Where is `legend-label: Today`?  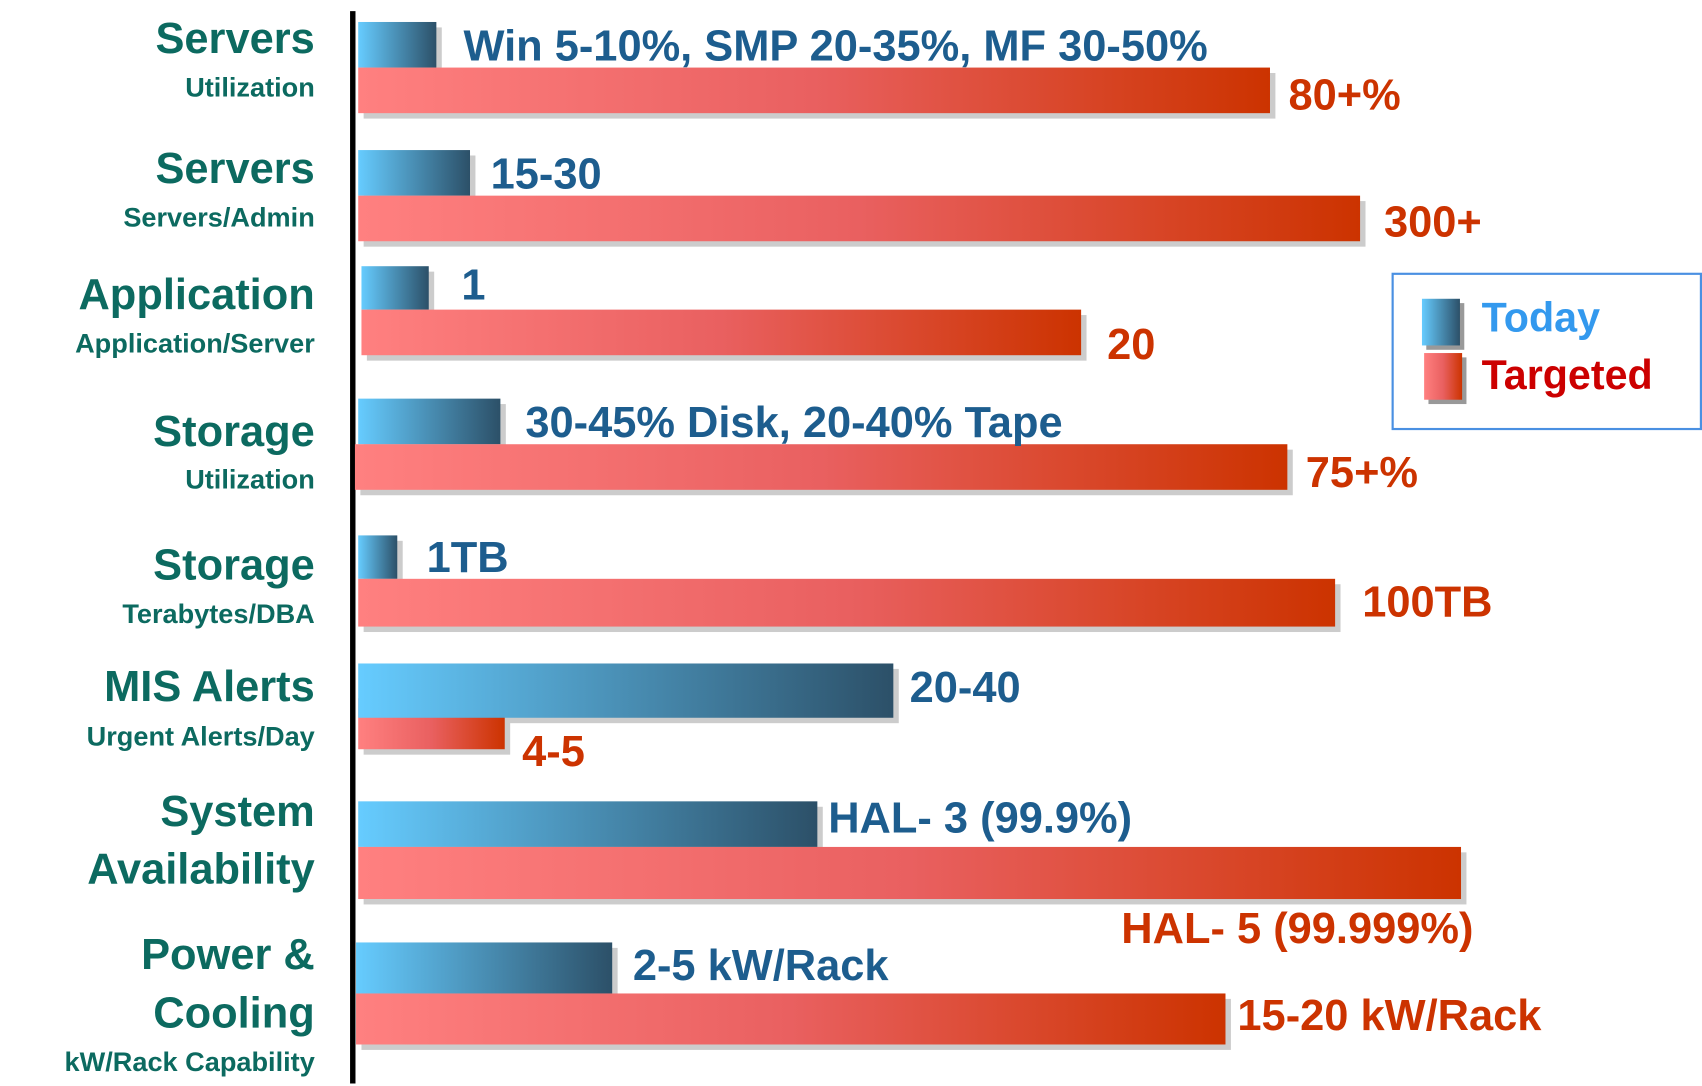 legend-label: Today is located at coordinates (1541, 317).